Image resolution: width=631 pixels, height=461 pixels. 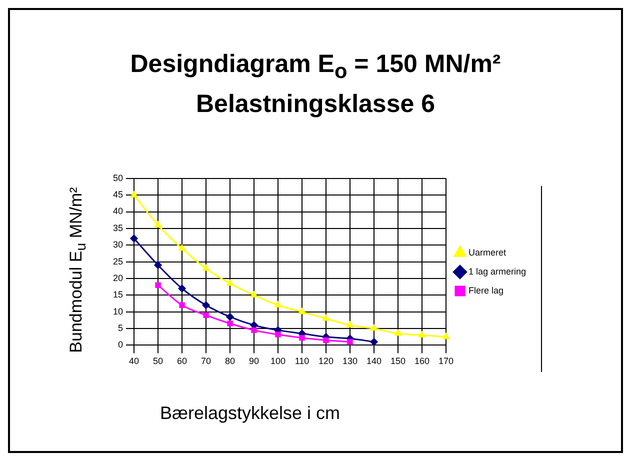 What do you see at coordinates (350, 361) in the screenshot?
I see `x-tick-label: 130` at bounding box center [350, 361].